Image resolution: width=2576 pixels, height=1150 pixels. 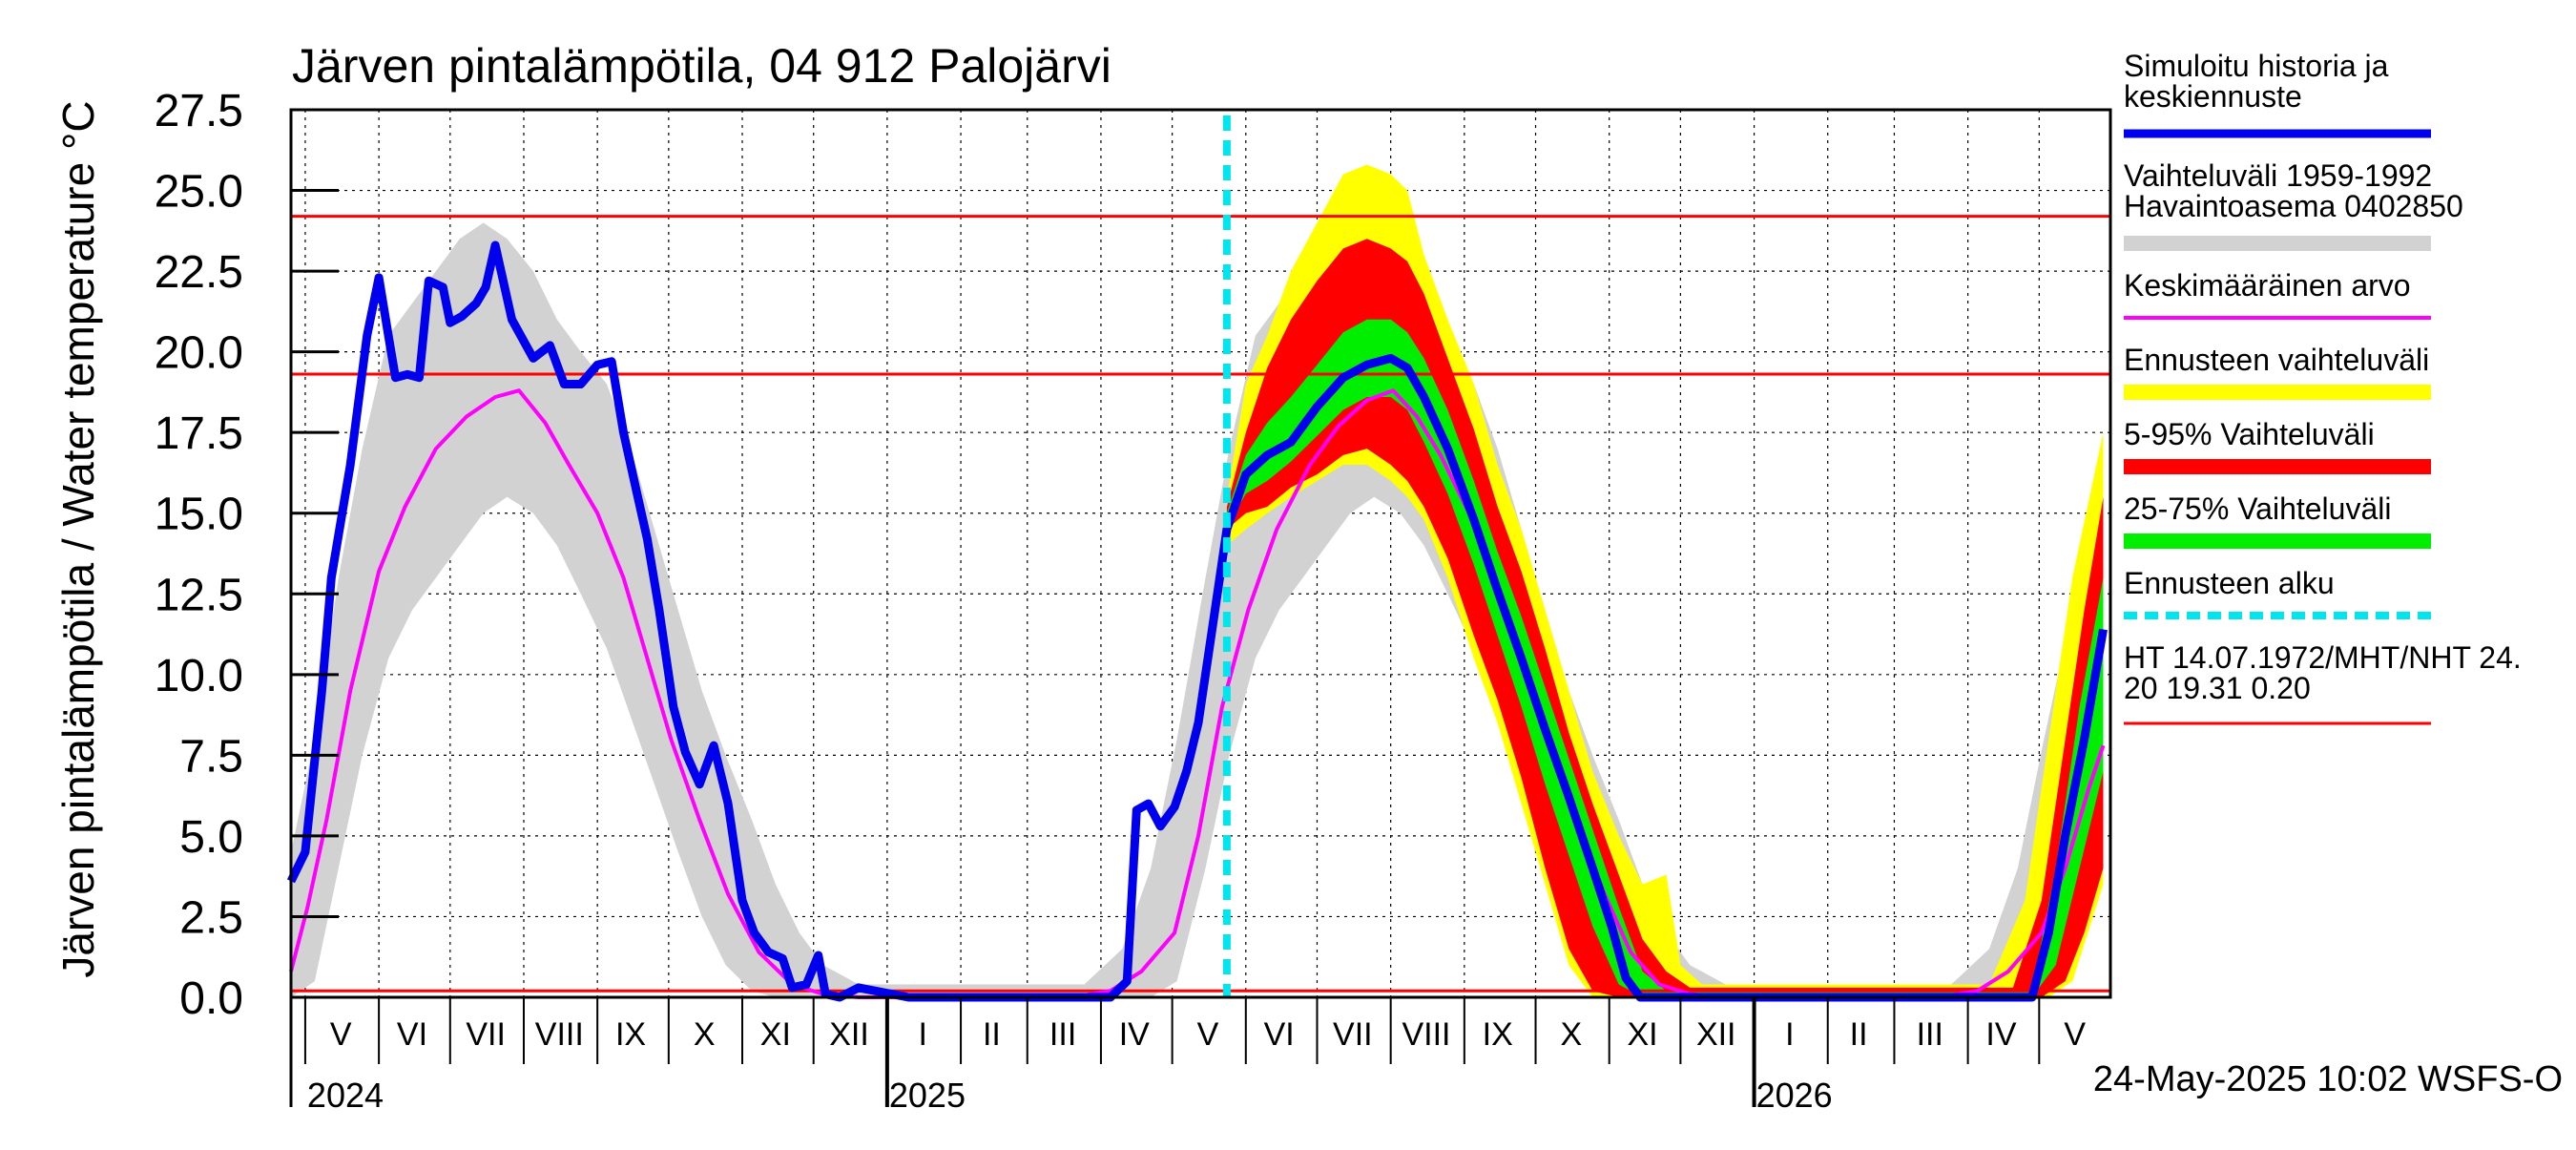 What do you see at coordinates (2293, 206) in the screenshot?
I see `legend-label: Havaintoasema 0402850` at bounding box center [2293, 206].